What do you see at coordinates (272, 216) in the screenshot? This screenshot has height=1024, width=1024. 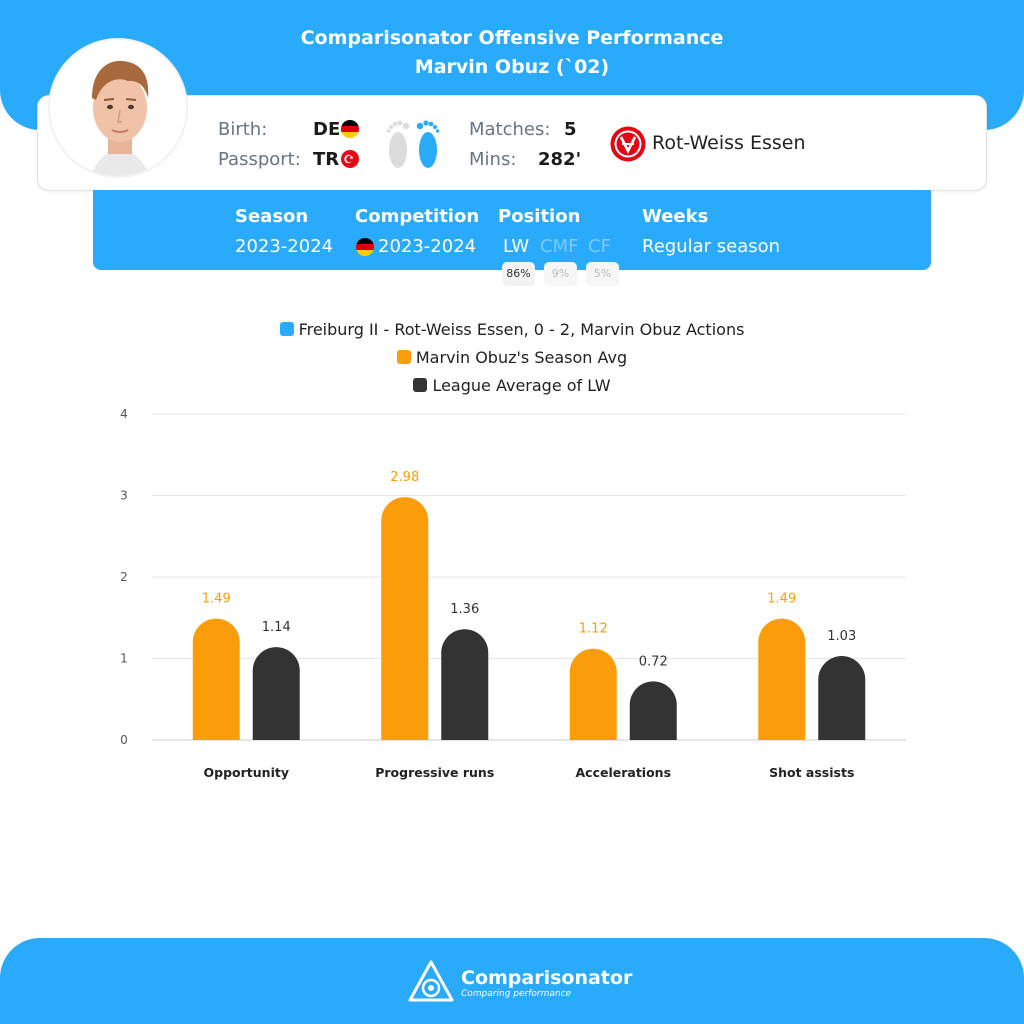 I see `season-label: Season` at bounding box center [272, 216].